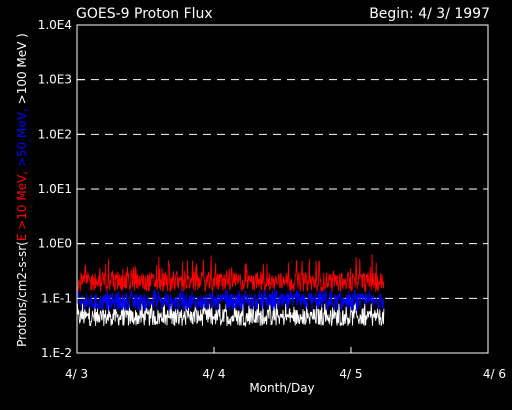 The height and width of the screenshot is (410, 512). I want to click on x-tick-label: 4/ 4, so click(213, 374).